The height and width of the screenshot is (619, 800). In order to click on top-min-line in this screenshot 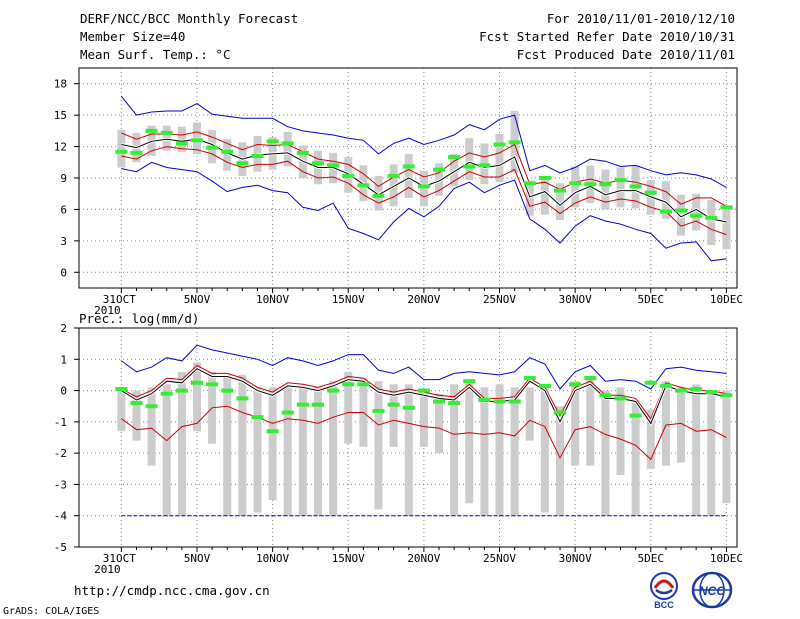, I will do `click(424, 211)`.